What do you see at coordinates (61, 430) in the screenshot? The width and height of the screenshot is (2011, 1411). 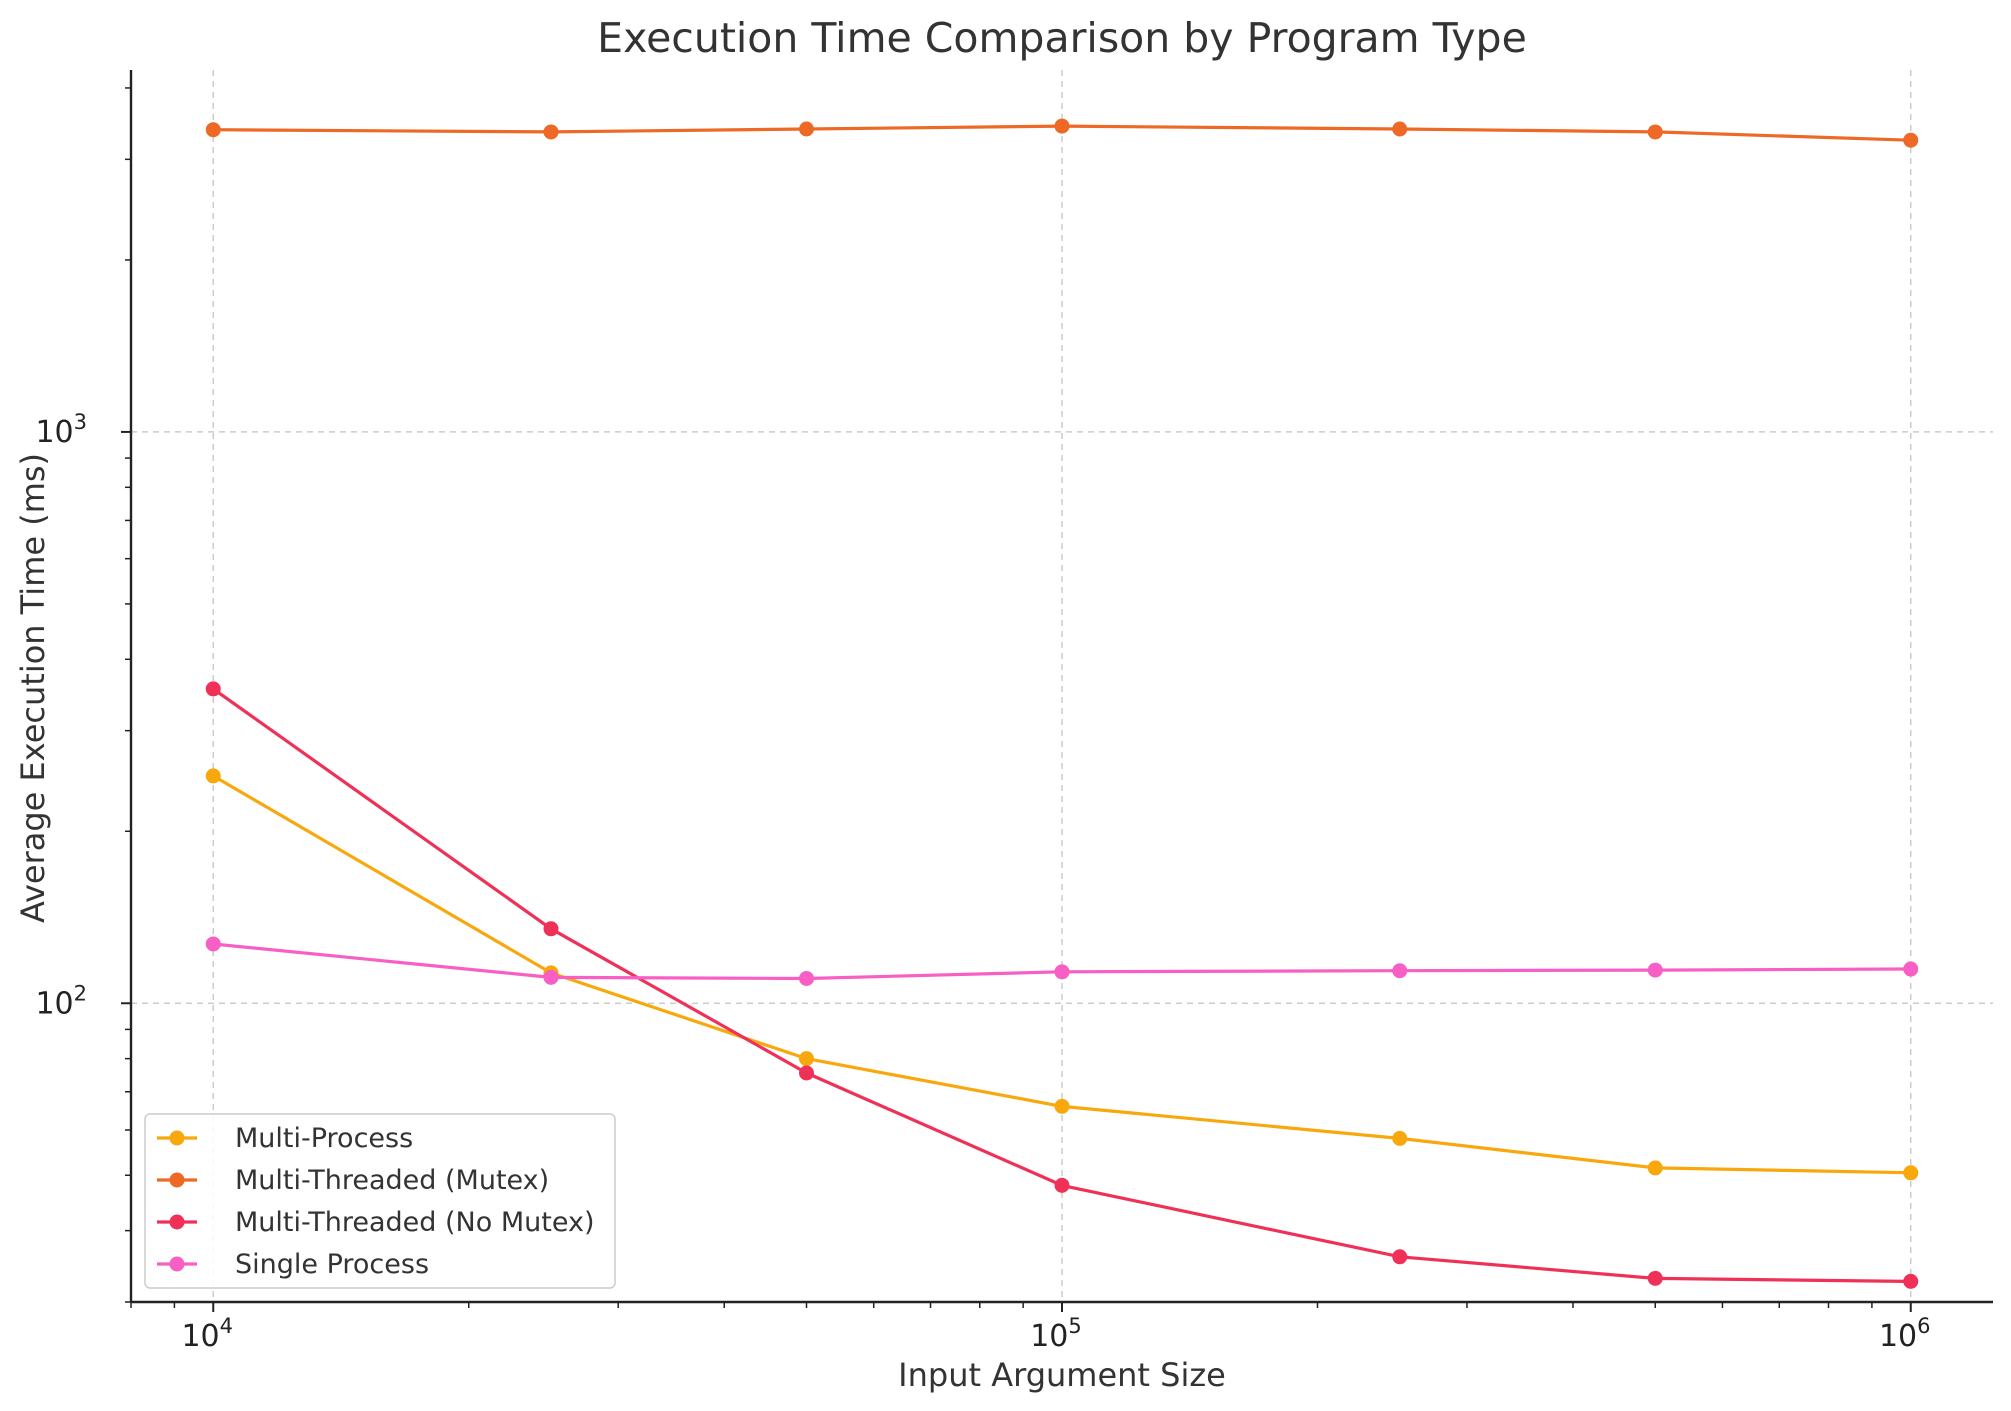 I see `y-tick-label: 10³` at bounding box center [61, 430].